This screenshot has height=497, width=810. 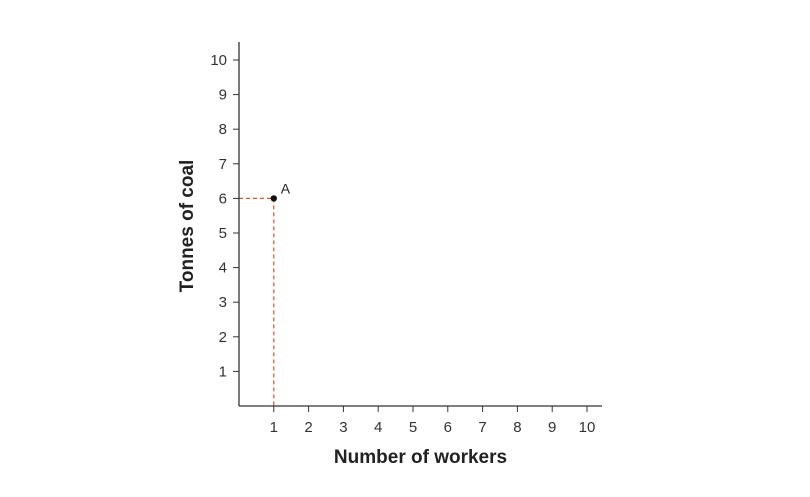 I want to click on y-axis-ticks: 1 2 3 4 5 6 7 8 9 10, so click(x=224, y=216).